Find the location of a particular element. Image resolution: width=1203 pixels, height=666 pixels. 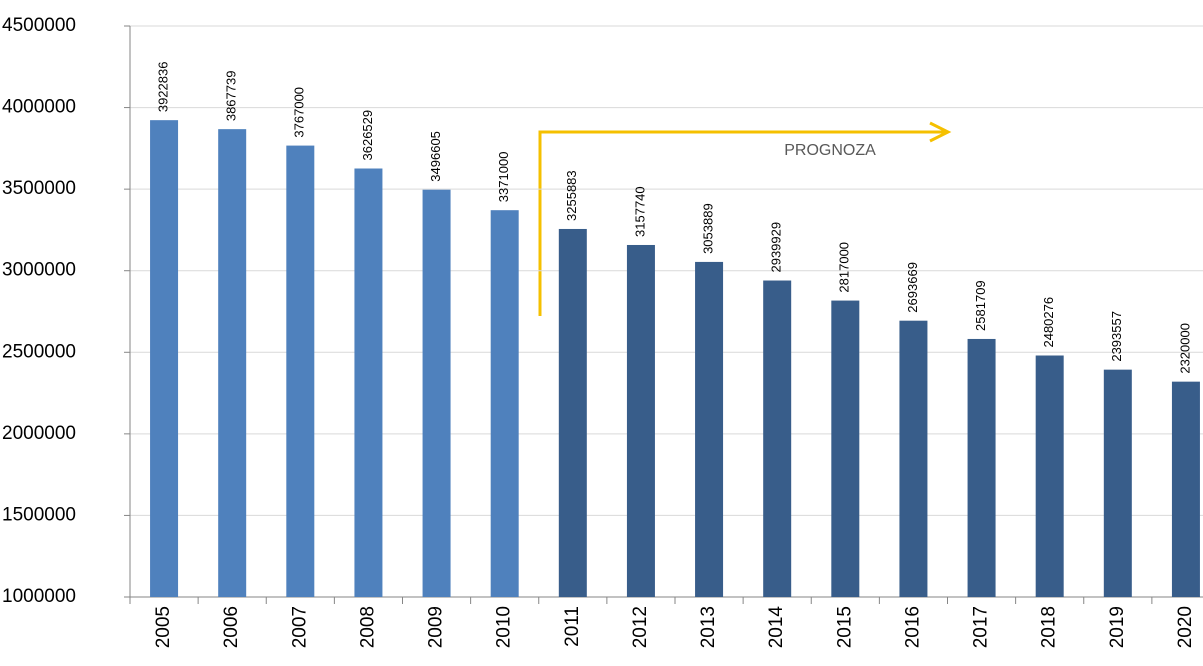

value-label: 2693669 is located at coordinates (912, 287).